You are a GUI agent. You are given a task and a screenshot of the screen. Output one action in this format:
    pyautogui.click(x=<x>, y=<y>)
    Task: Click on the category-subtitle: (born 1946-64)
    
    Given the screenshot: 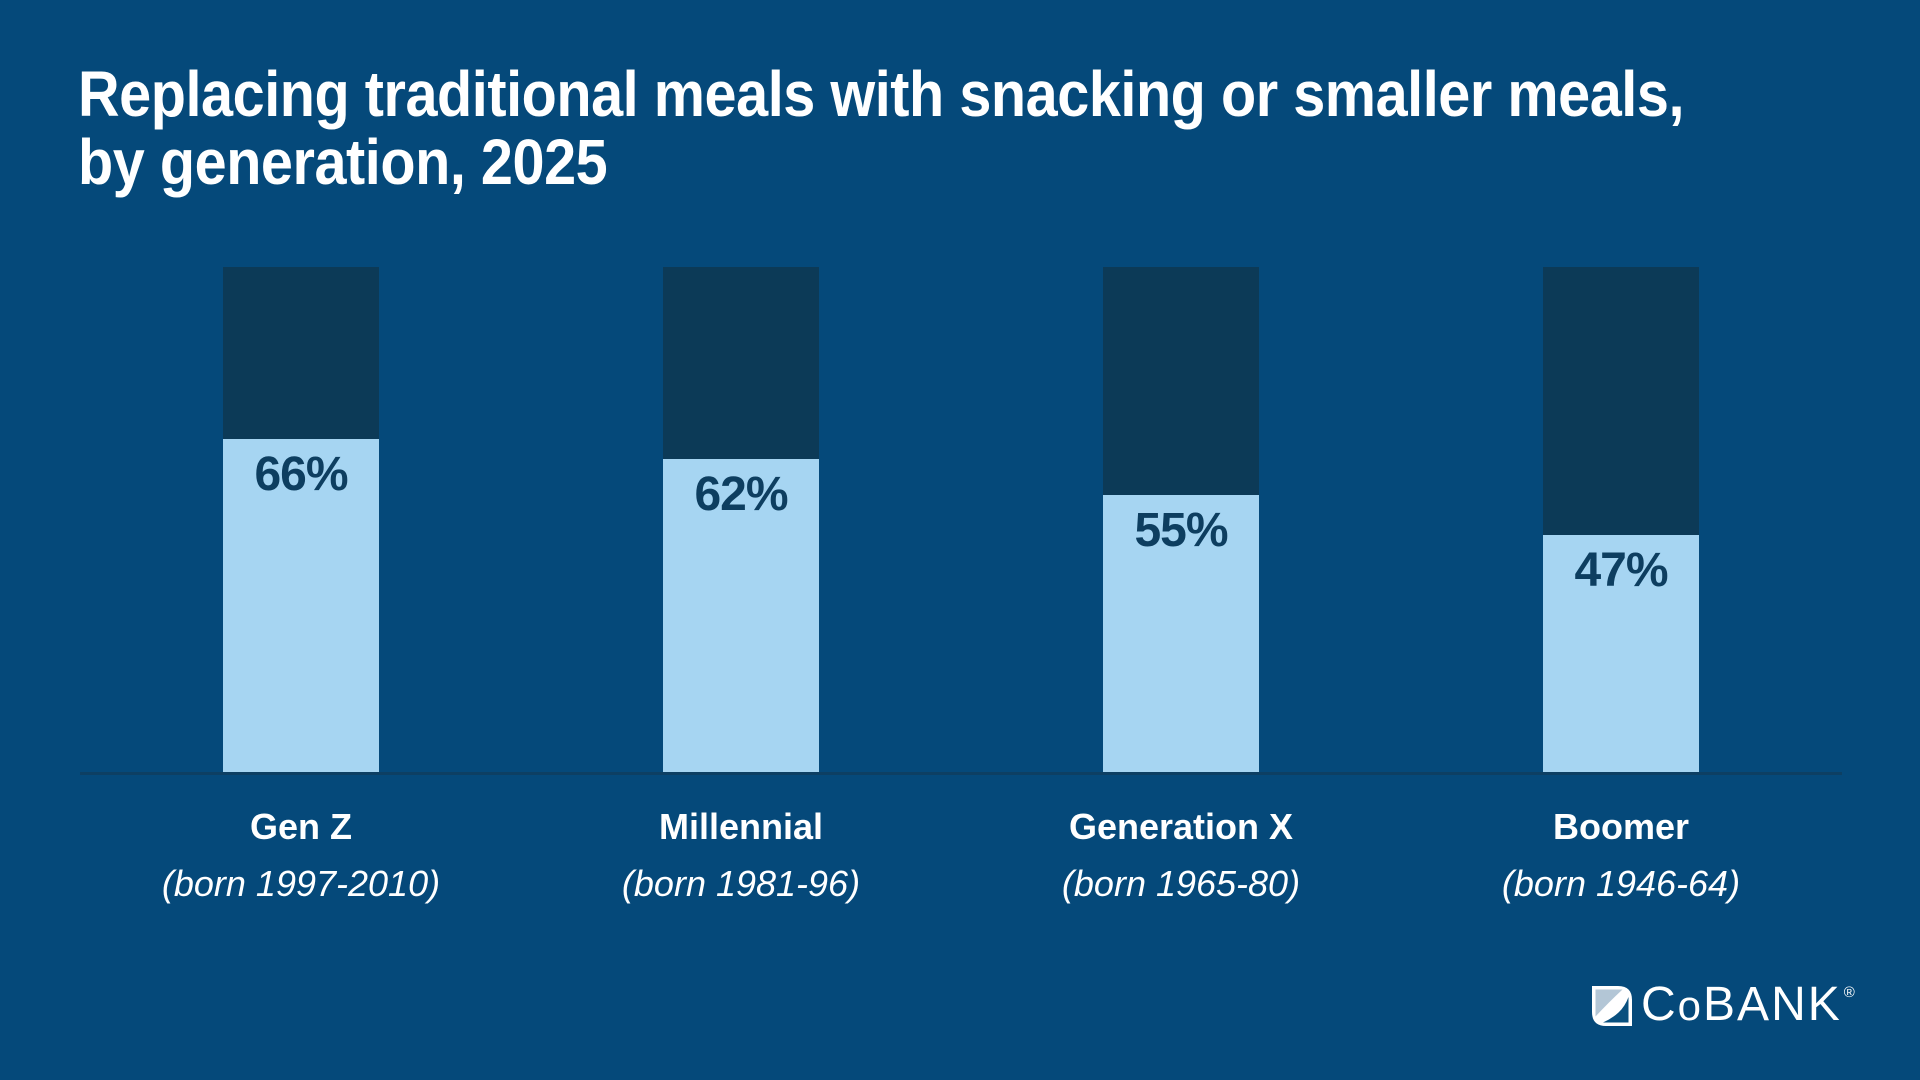 What is the action you would take?
    pyautogui.click(x=1621, y=883)
    